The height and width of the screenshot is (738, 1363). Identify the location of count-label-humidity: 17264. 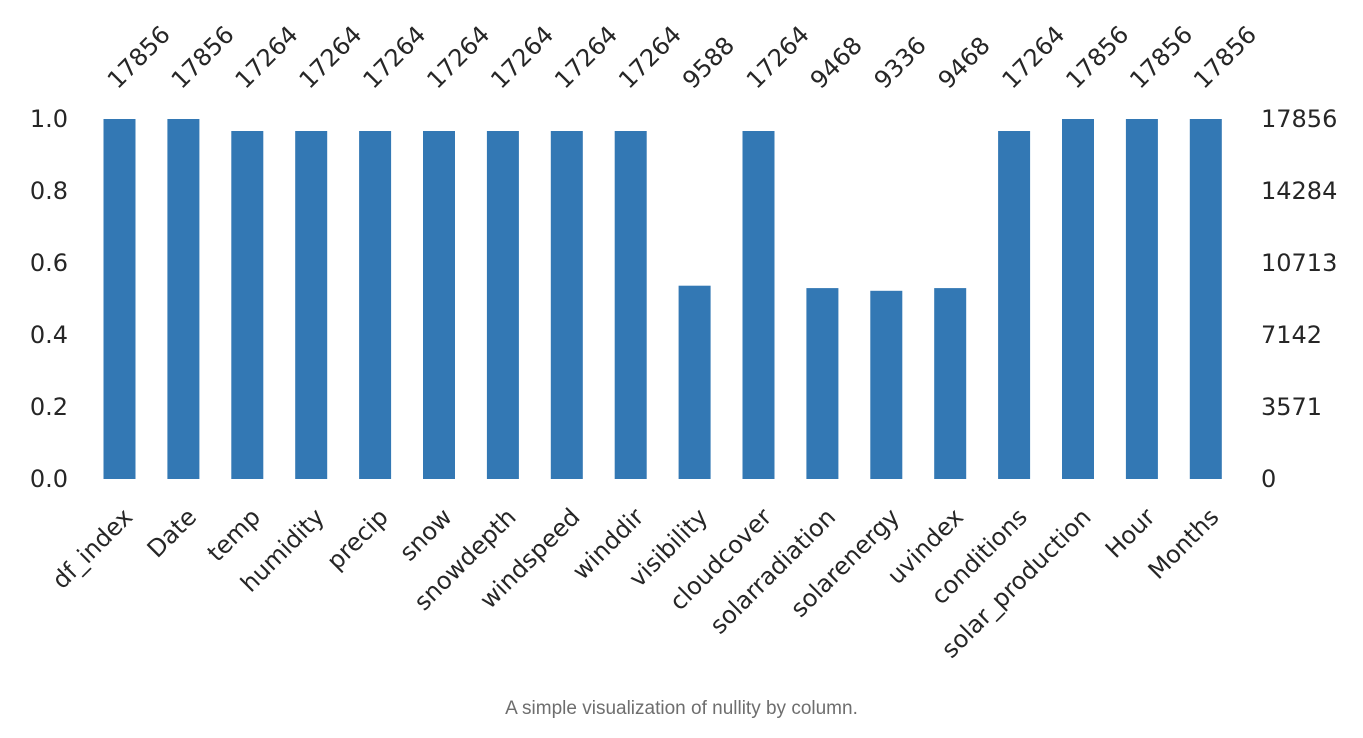
(331, 57).